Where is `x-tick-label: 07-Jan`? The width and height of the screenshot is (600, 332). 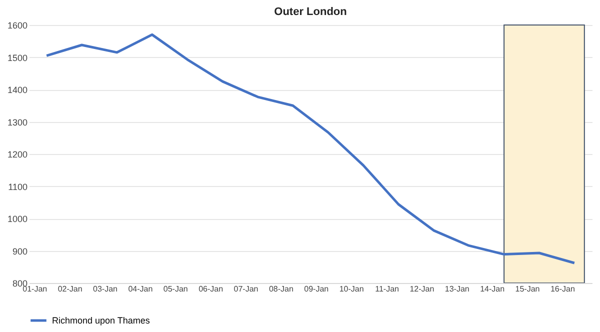
x-tick-label: 07-Jan is located at coordinates (246, 289).